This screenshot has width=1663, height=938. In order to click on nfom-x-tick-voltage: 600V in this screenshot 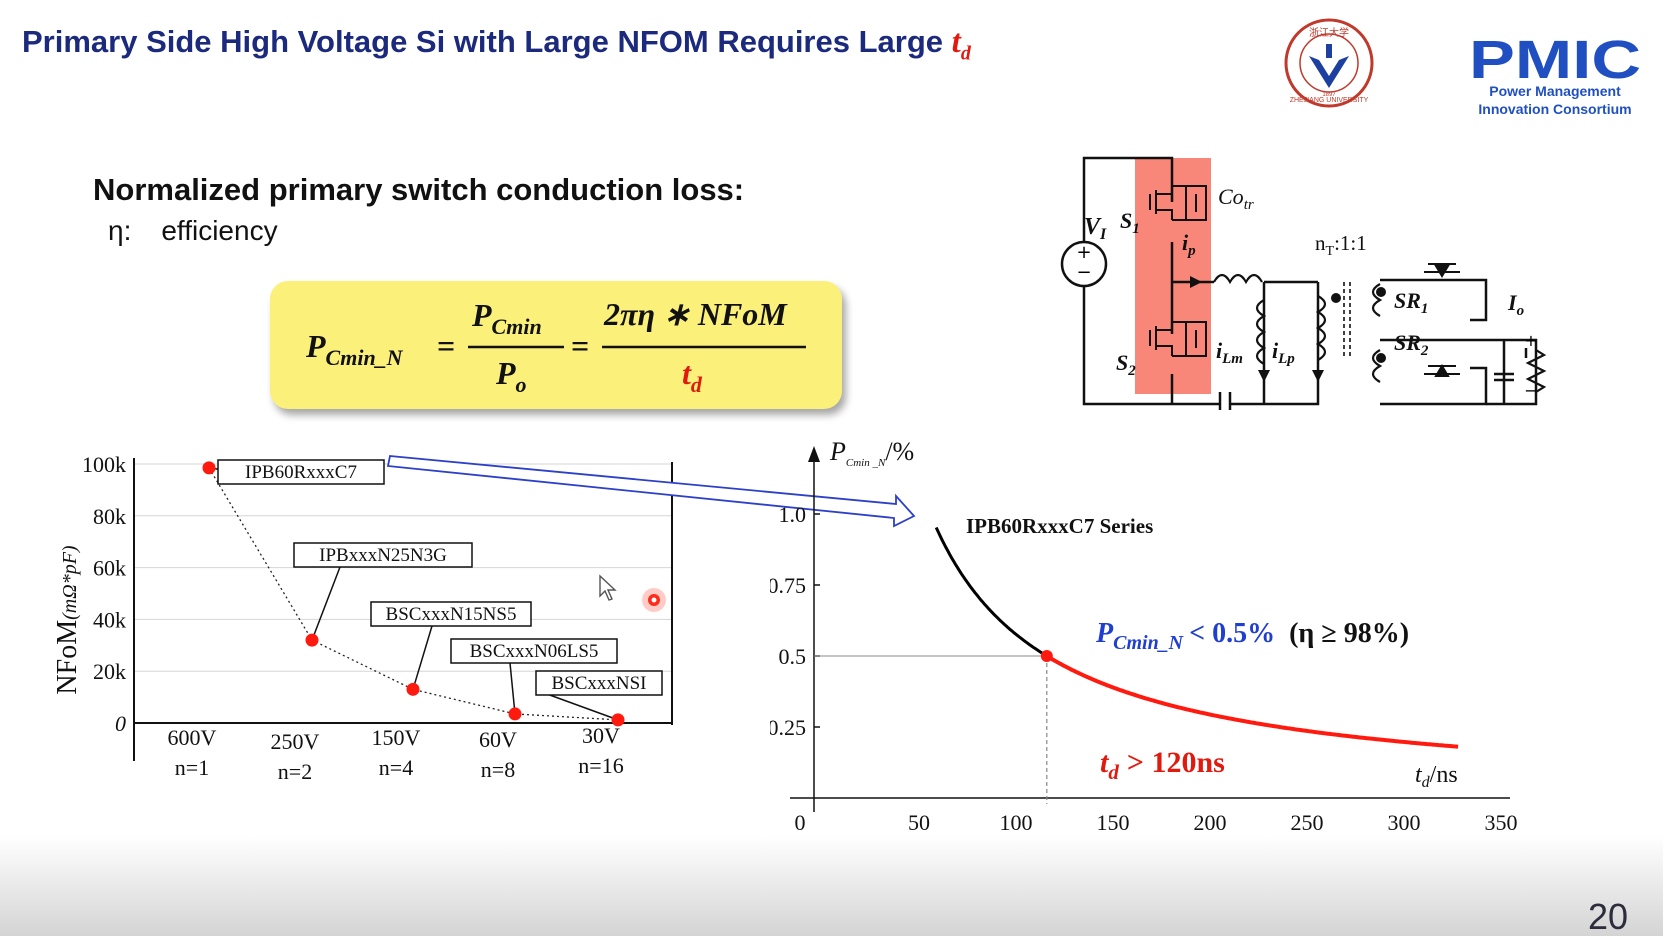, I will do `click(192, 737)`.